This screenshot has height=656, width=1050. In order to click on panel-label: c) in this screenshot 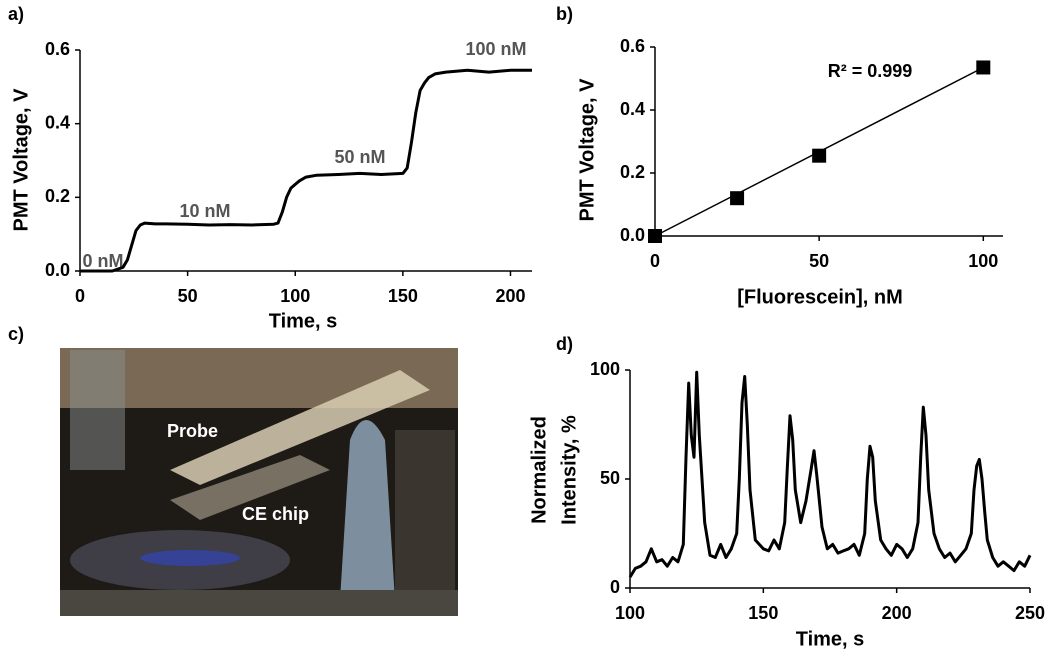, I will do `click(16, 334)`.